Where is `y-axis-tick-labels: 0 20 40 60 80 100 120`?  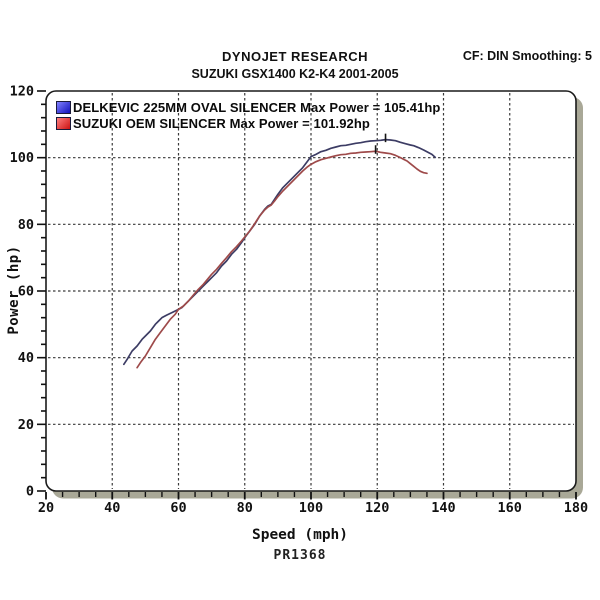
y-axis-tick-labels: 0 20 40 60 80 100 120 is located at coordinates (22, 292).